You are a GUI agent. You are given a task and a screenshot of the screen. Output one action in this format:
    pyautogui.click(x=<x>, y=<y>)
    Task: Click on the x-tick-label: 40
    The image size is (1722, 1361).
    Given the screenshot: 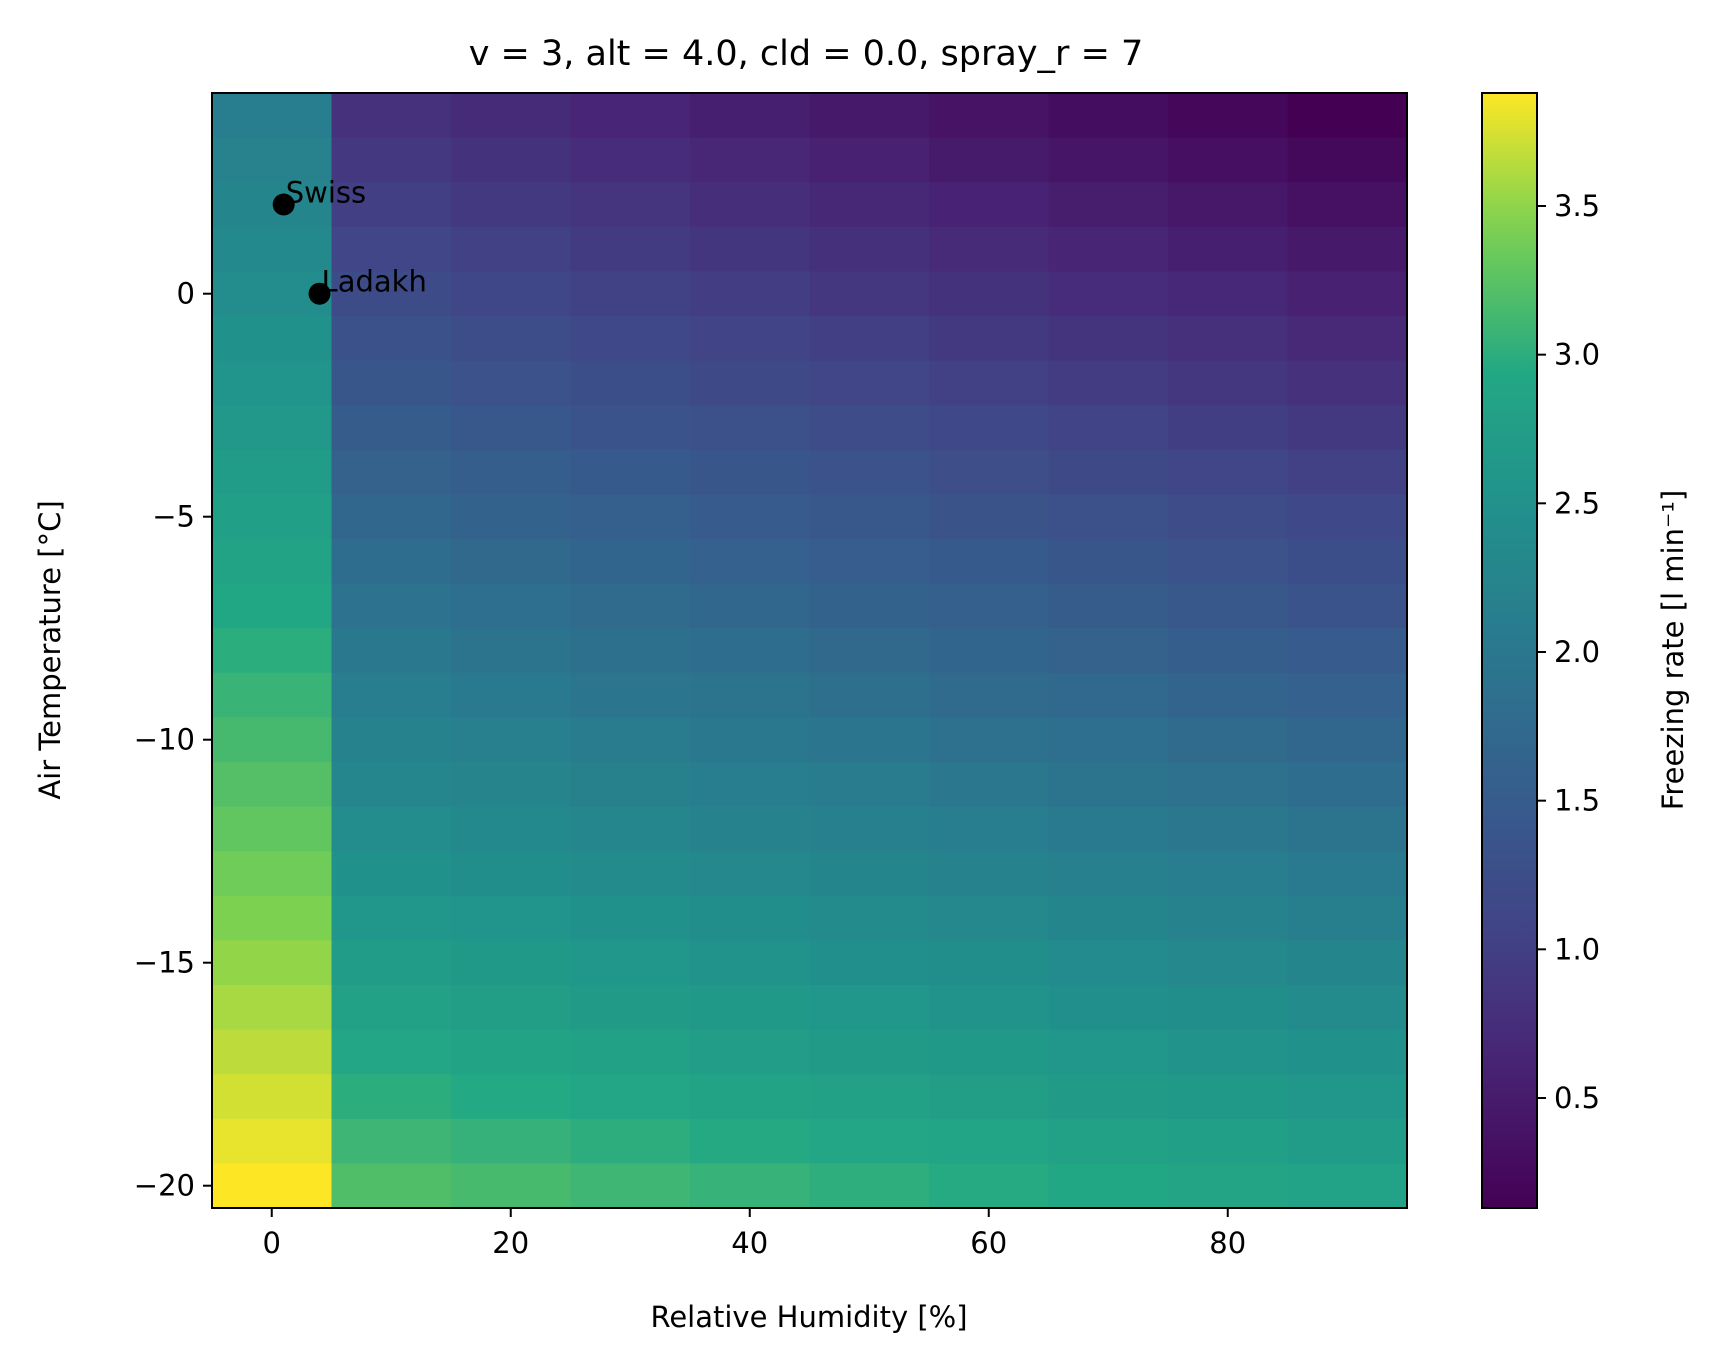 What is the action you would take?
    pyautogui.click(x=749, y=1243)
    